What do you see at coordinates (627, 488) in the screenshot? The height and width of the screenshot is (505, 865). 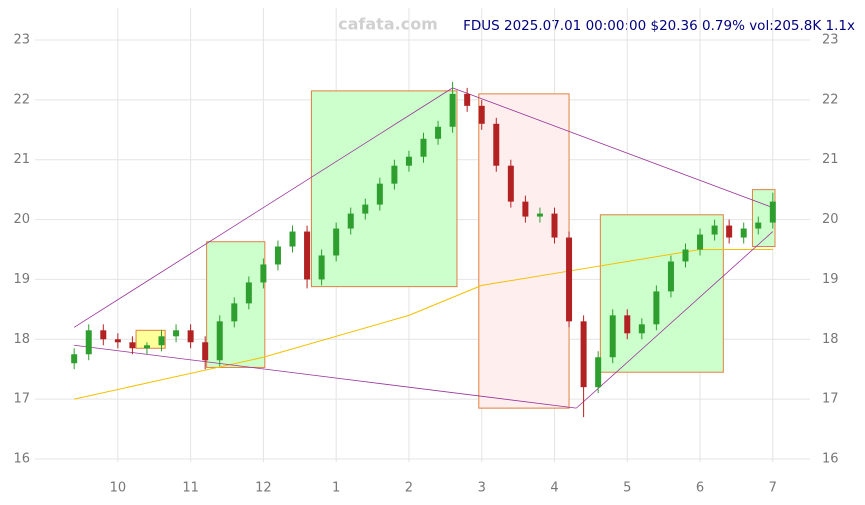 I see `x-tick-label: 5` at bounding box center [627, 488].